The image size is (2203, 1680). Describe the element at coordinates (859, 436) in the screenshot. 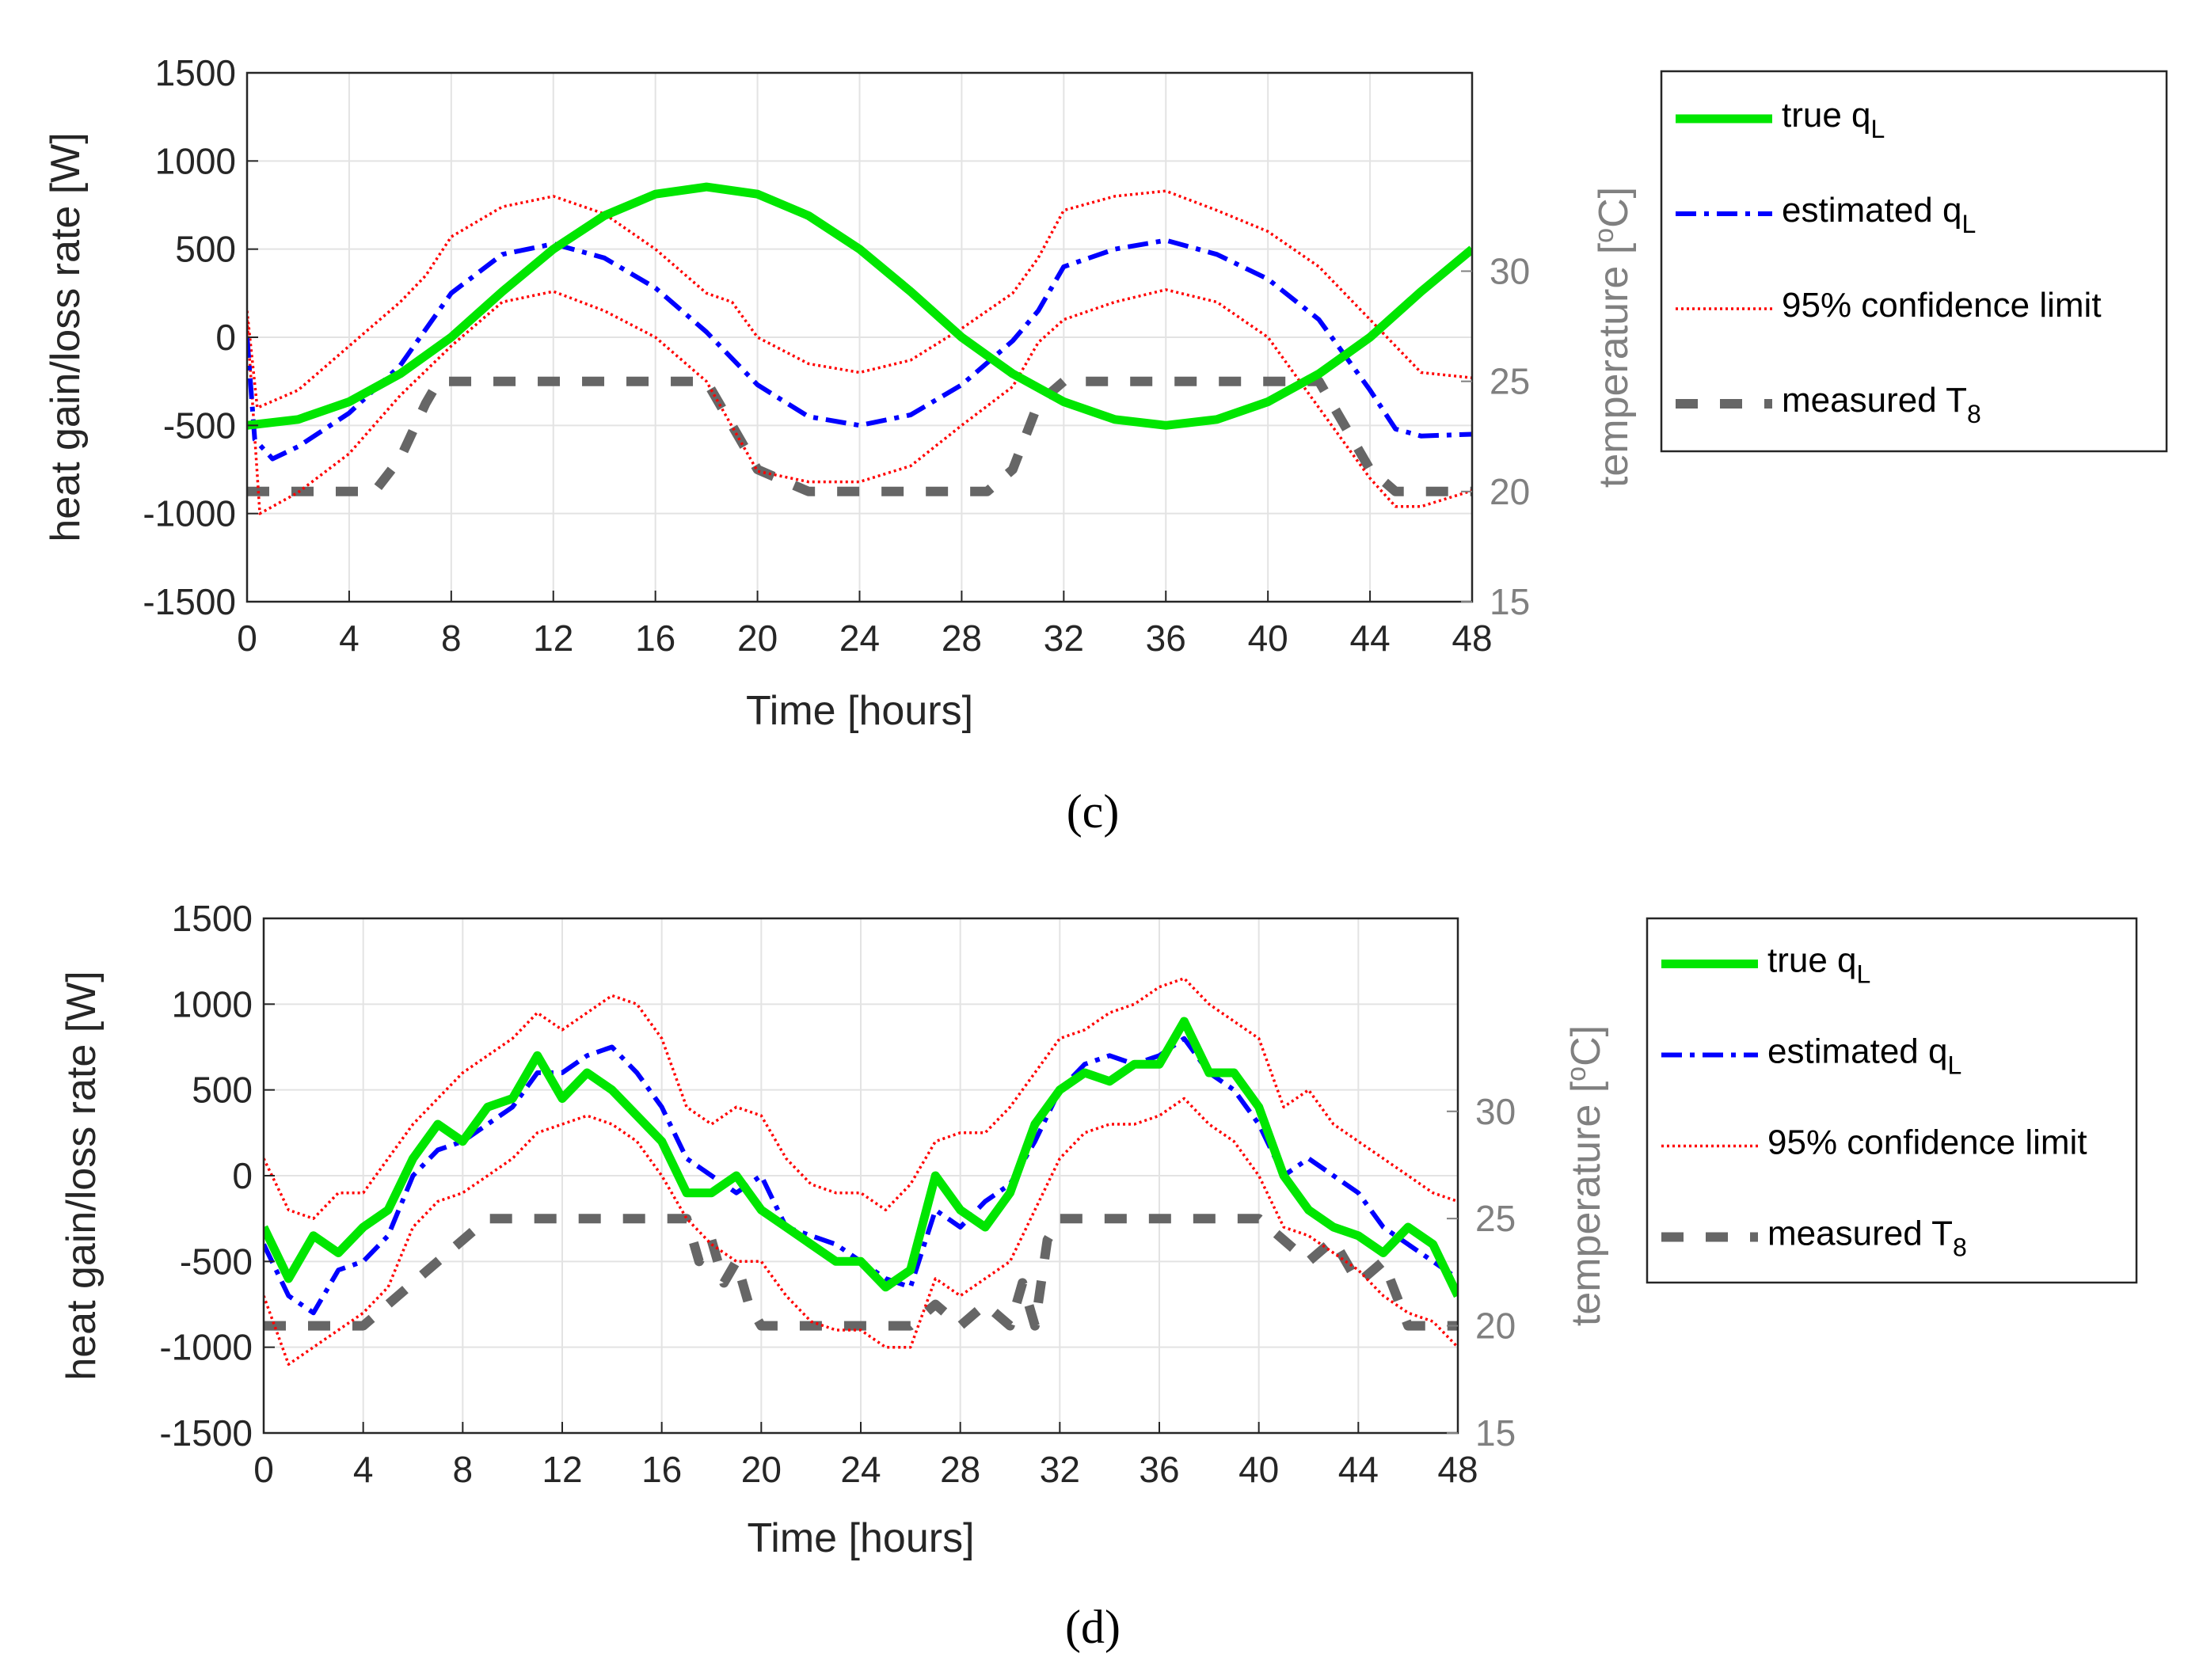

I see `series-measured-t8` at that location.